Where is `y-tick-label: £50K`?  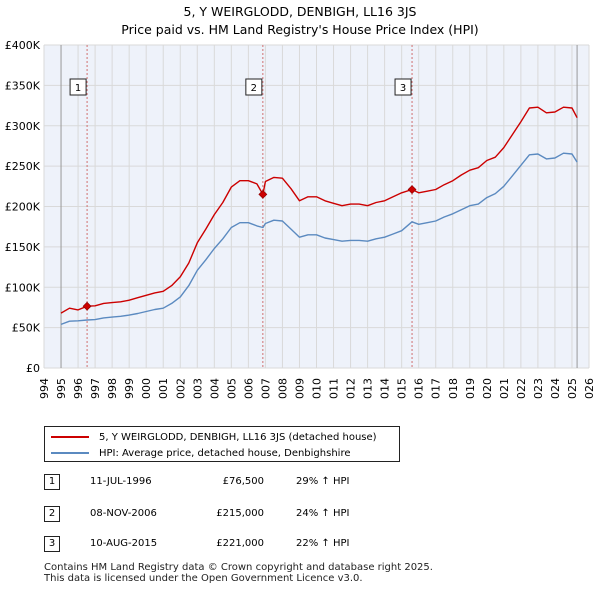 y-tick-label: £50K is located at coordinates (26, 328).